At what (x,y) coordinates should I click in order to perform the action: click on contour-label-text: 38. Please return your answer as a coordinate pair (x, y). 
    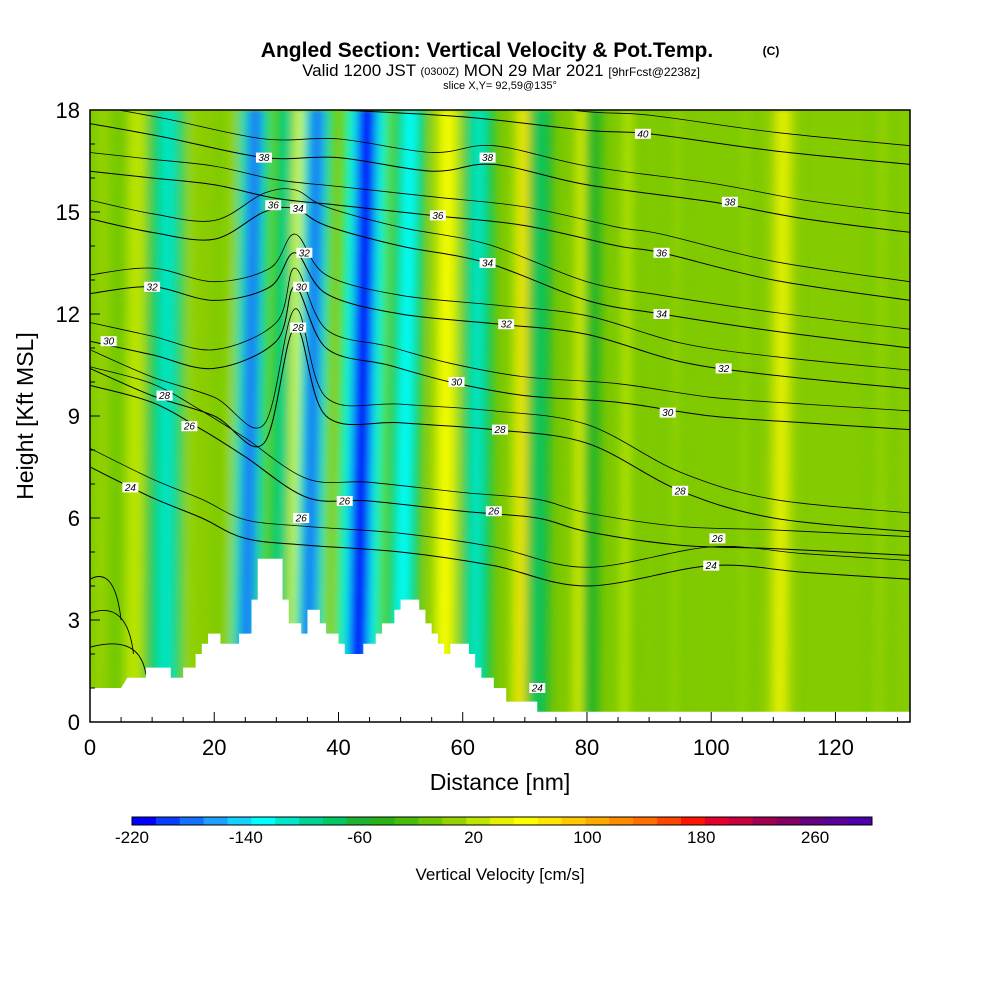
    Looking at the image, I should click on (264, 158).